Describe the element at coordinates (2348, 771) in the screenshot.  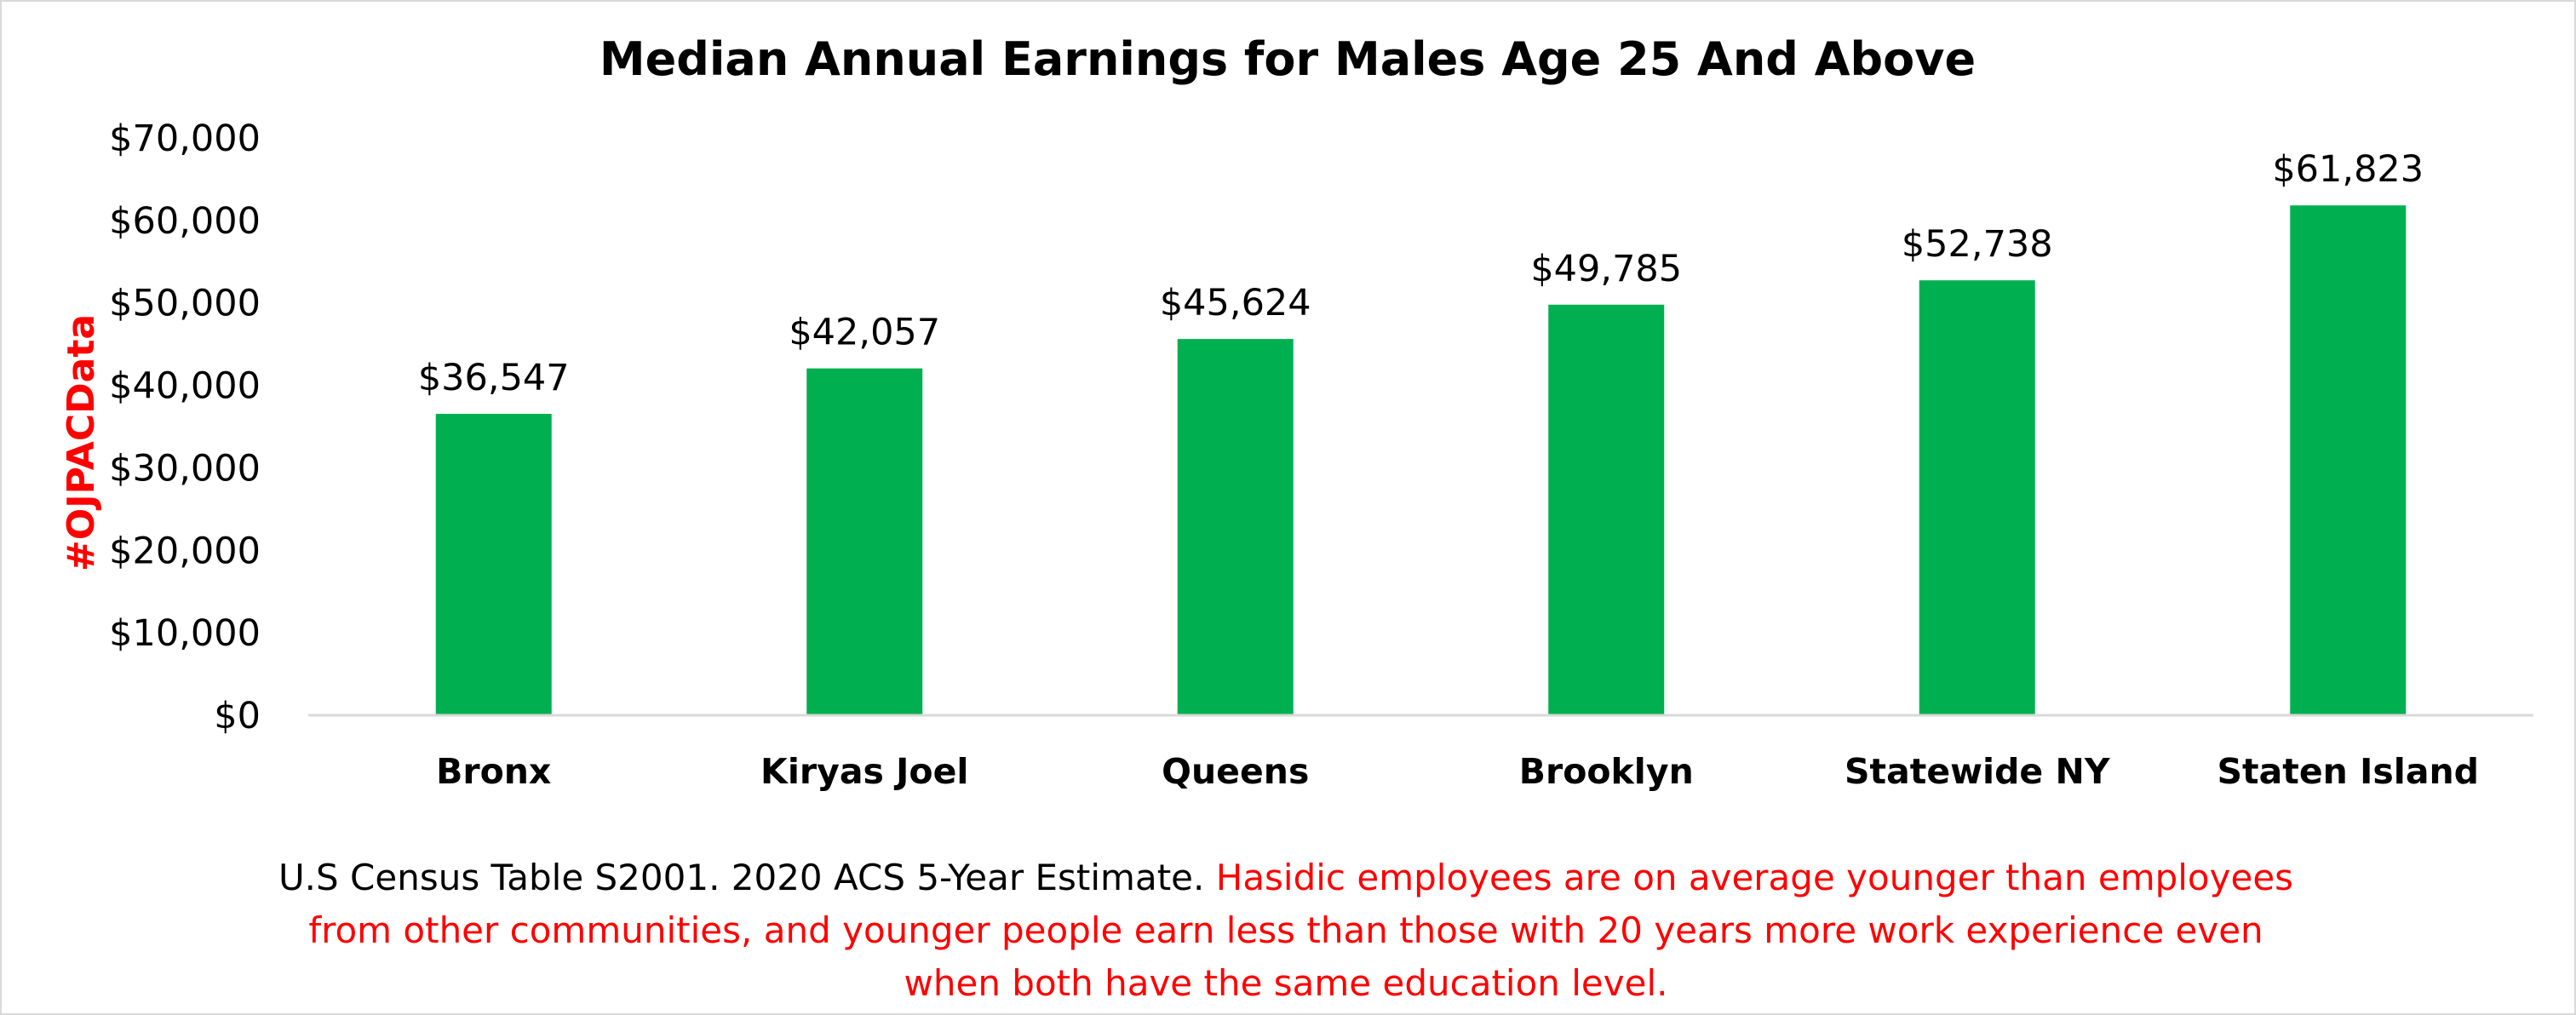
I see `x-category-label: Staten Island` at that location.